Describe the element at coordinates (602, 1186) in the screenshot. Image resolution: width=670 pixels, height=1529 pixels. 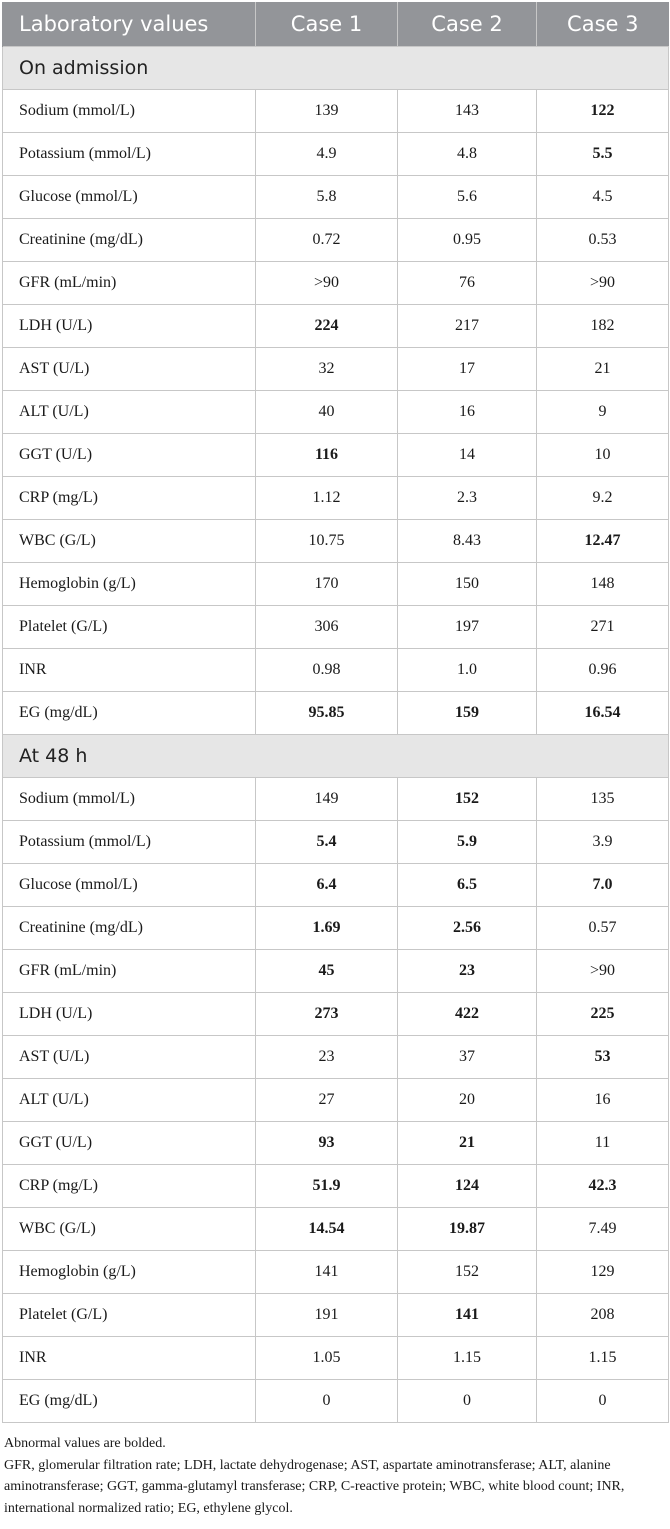
I see `case-3-value: 42.3` at that location.